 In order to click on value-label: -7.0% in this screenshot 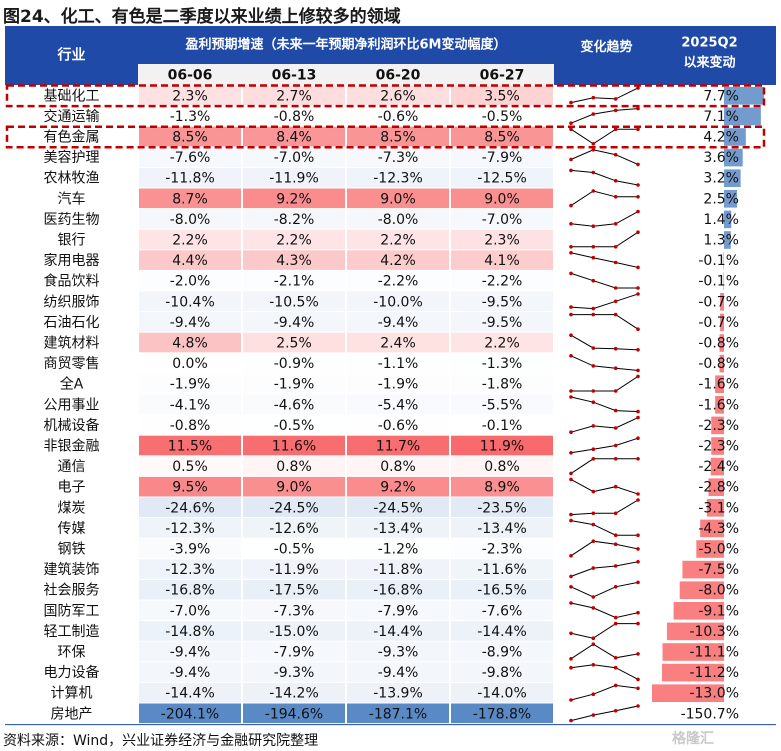, I will do `click(190, 611)`.